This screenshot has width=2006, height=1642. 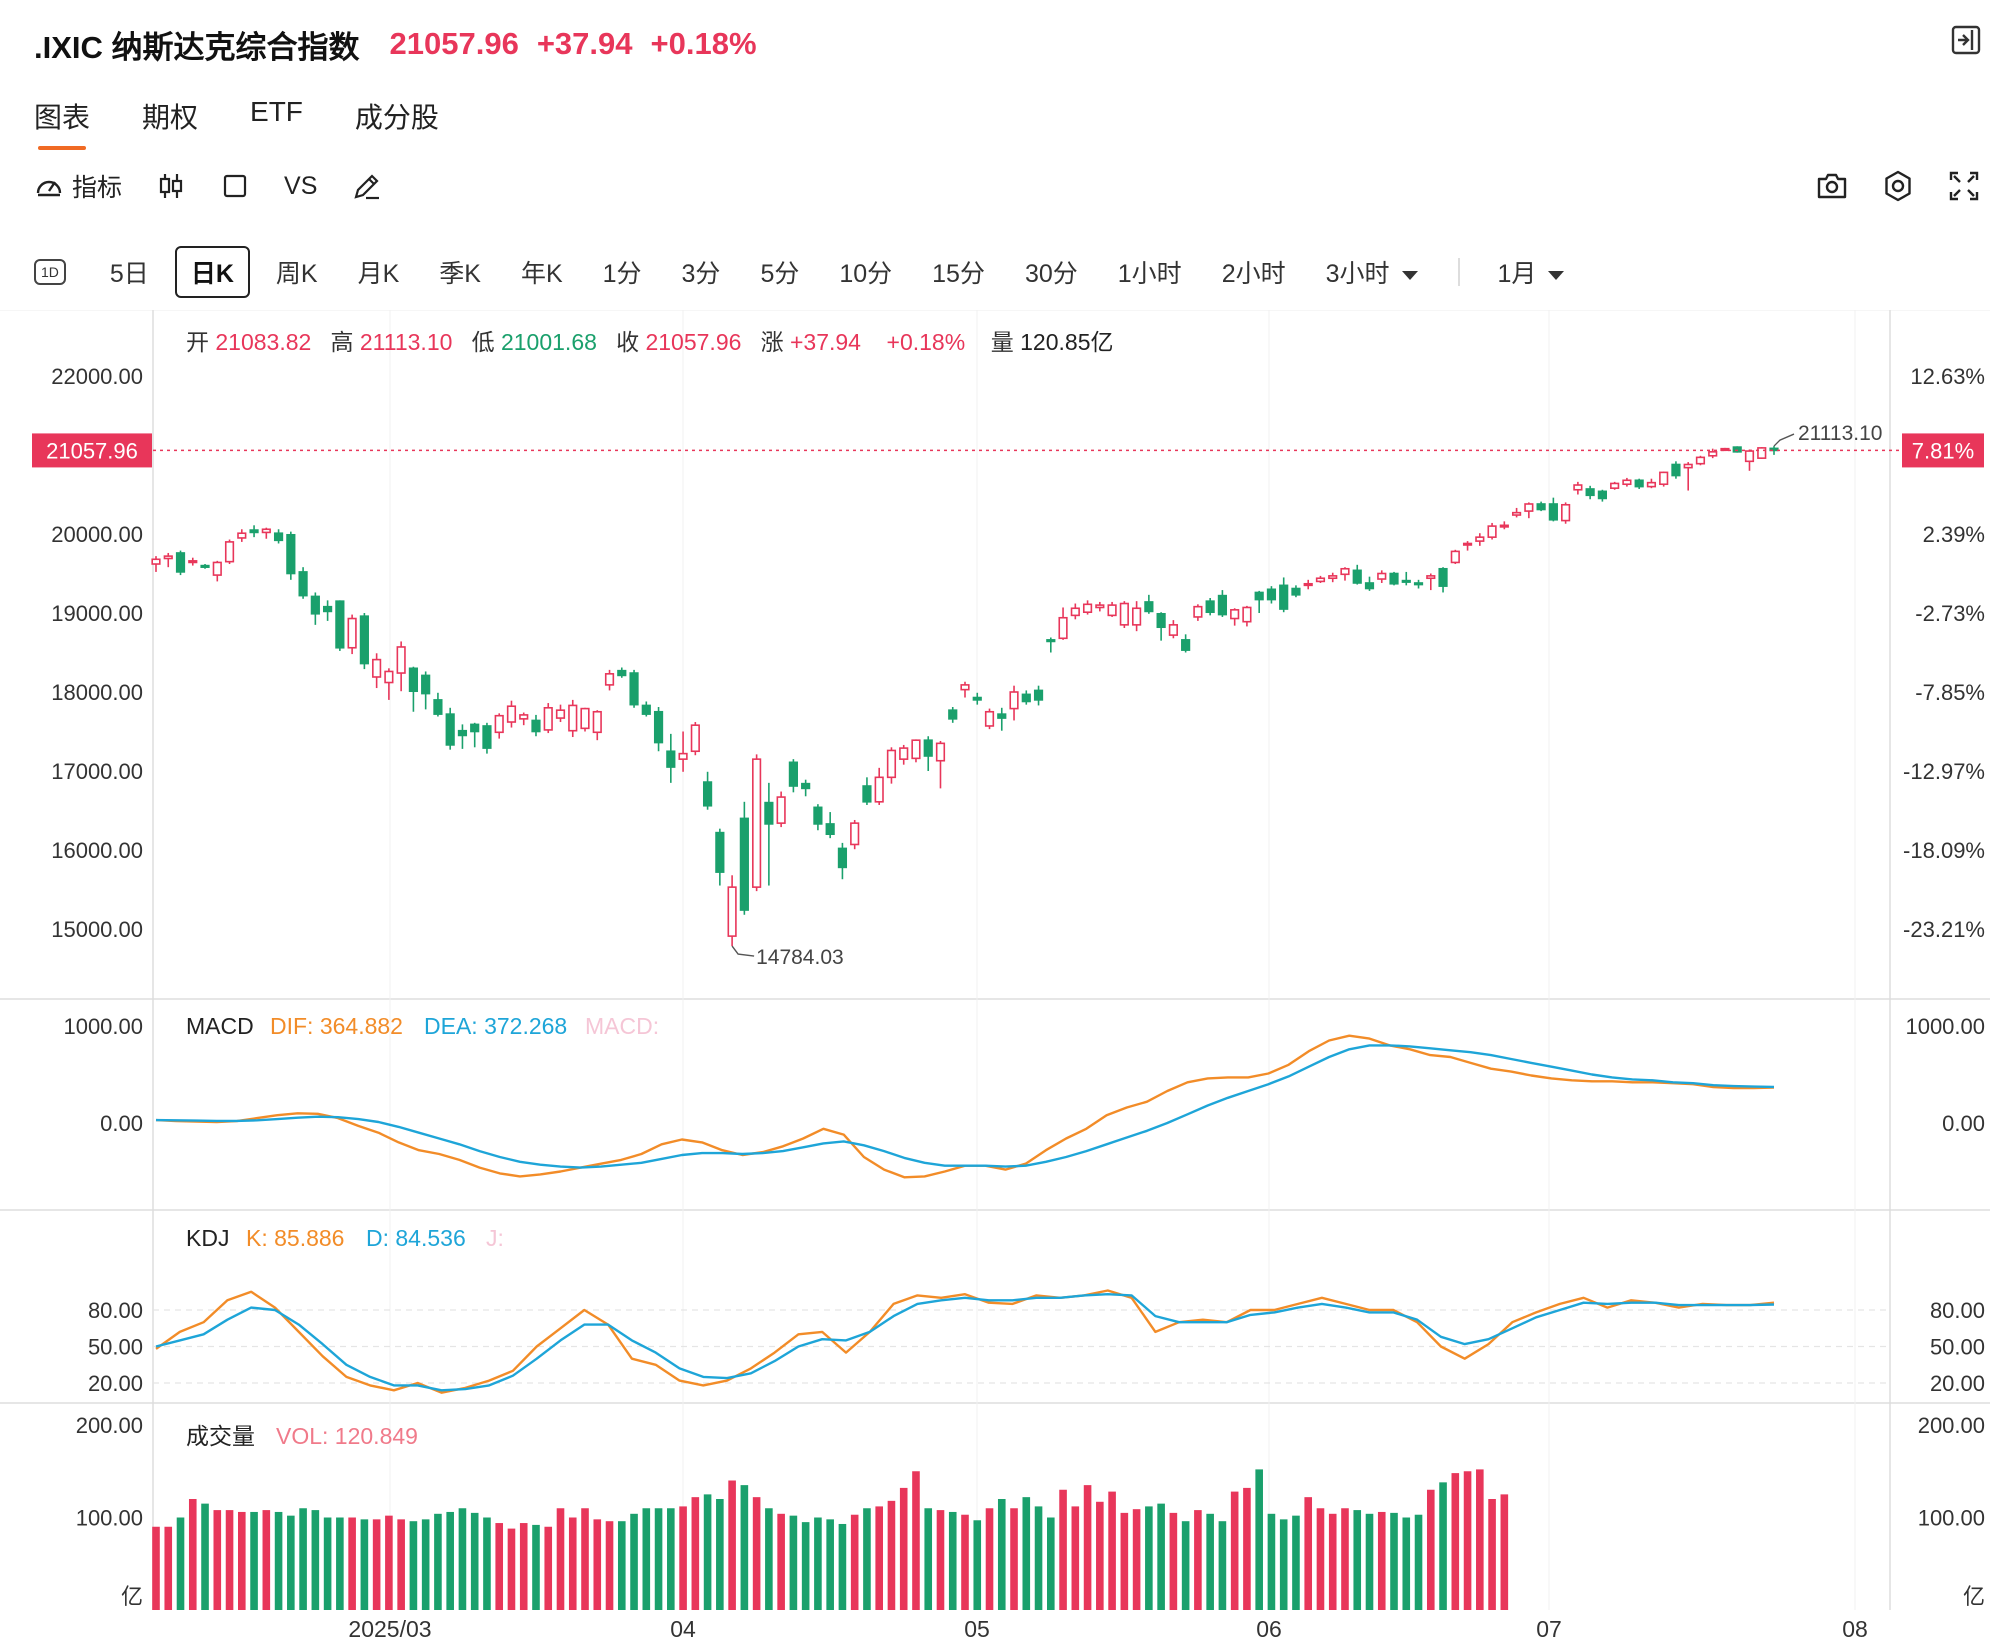 What do you see at coordinates (236, 123) in the screenshot?
I see `main-tabs: 图表 期权 ETF 成分股` at bounding box center [236, 123].